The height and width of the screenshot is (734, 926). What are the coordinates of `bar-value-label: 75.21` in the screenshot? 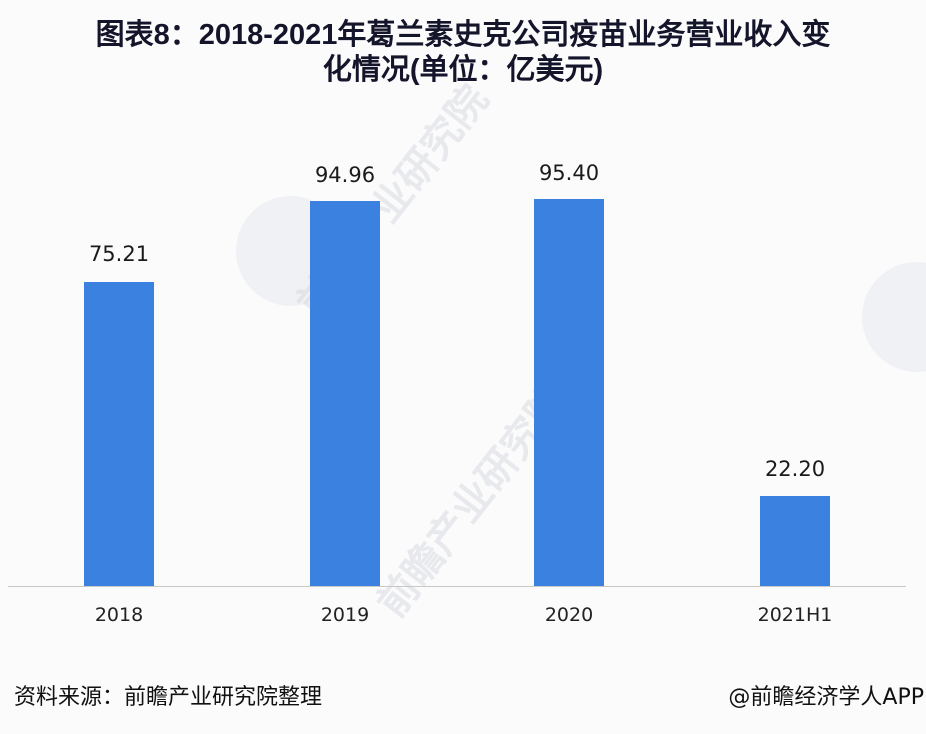 It's located at (119, 254).